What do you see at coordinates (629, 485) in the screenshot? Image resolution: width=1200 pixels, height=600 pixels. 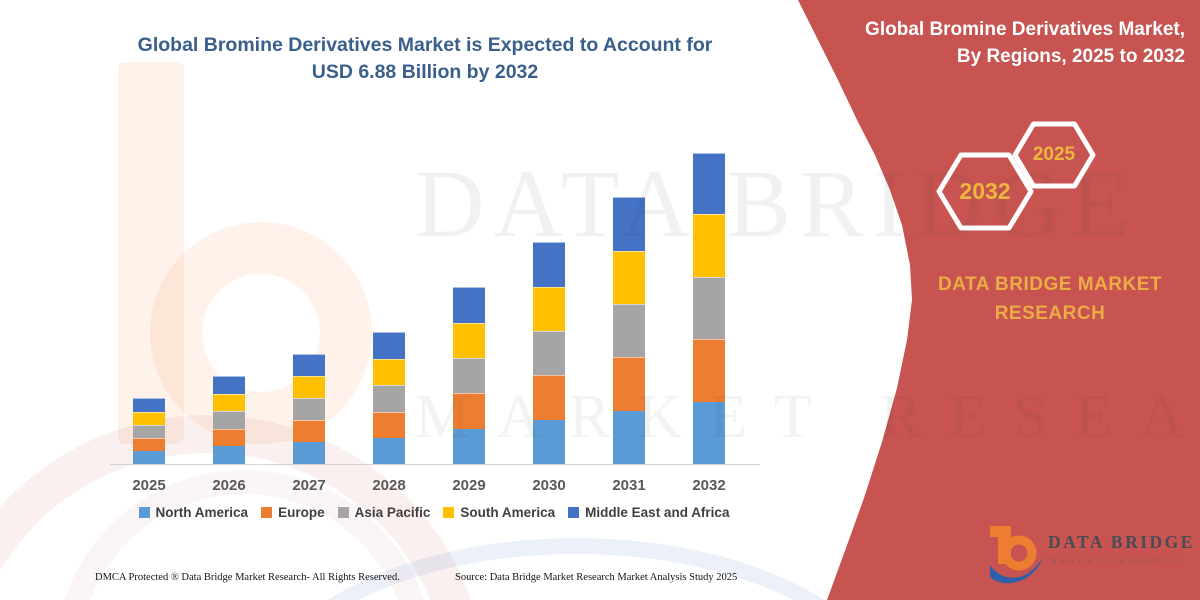 I see `x-axis-label-2031: 2031` at bounding box center [629, 485].